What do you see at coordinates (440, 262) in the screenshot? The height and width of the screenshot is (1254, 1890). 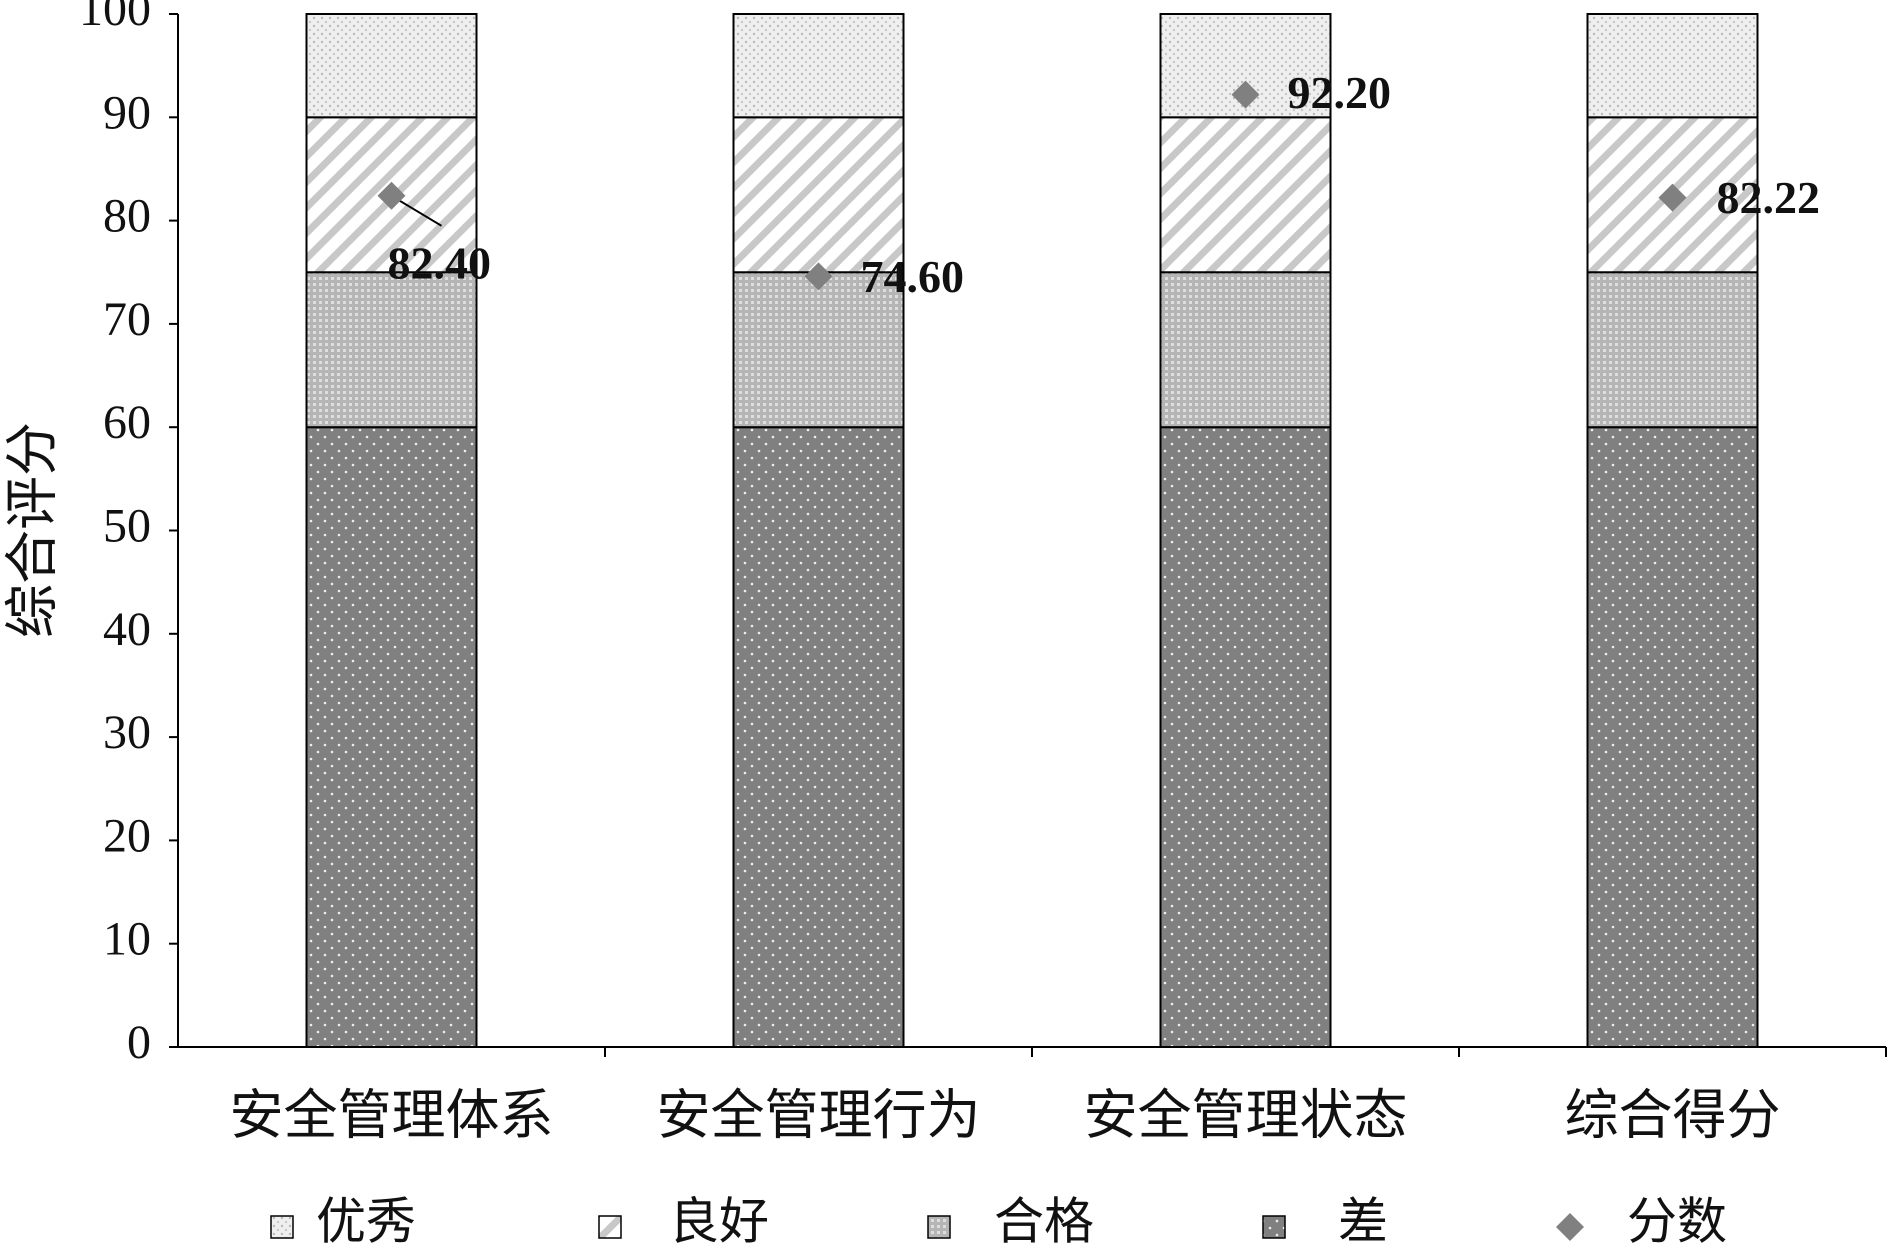 I see `data-label: 82.40` at bounding box center [440, 262].